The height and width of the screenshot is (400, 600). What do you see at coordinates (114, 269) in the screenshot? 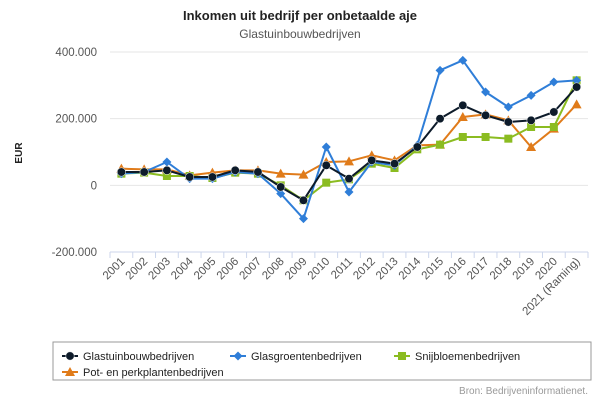
I see `x-tick-label: 2001` at bounding box center [114, 269].